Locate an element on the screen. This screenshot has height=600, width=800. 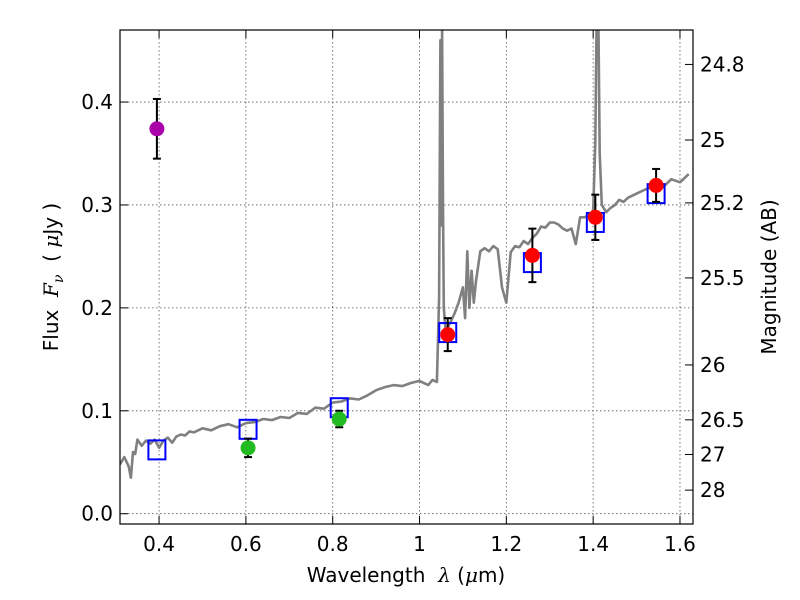
y2-tick-label: 26 is located at coordinates (712, 365).